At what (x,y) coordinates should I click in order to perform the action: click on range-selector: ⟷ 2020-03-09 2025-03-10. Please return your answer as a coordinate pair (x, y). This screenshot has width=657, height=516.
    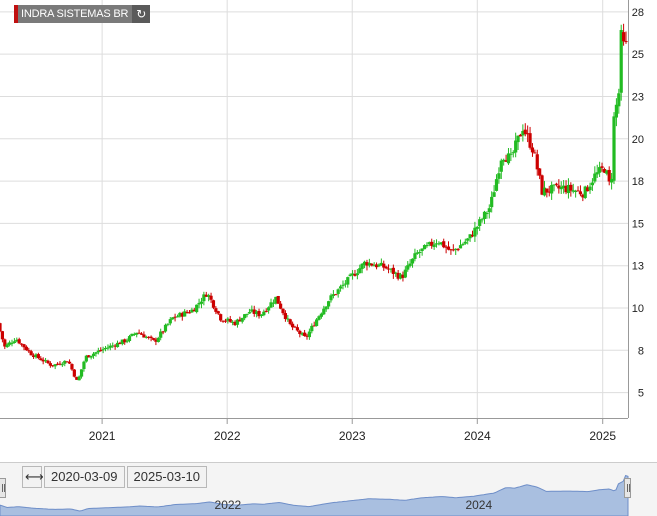
    Looking at the image, I should click on (114, 477).